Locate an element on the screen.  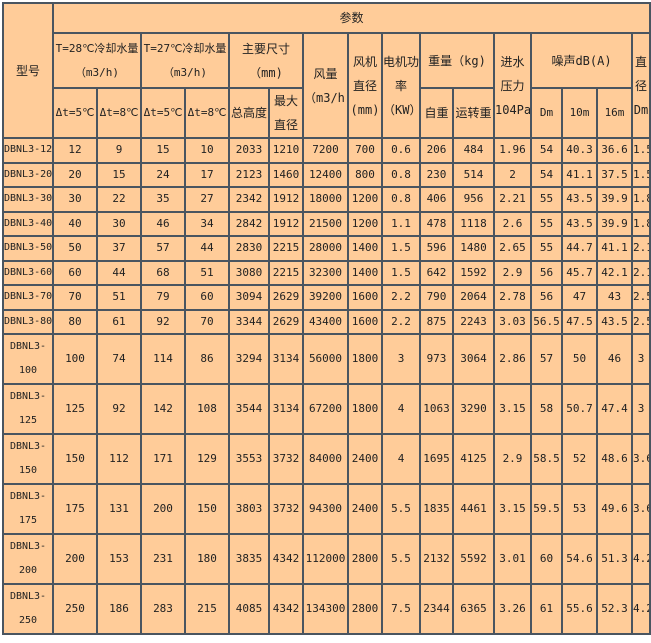
table-cell: 2830 is located at coordinates (249, 248).